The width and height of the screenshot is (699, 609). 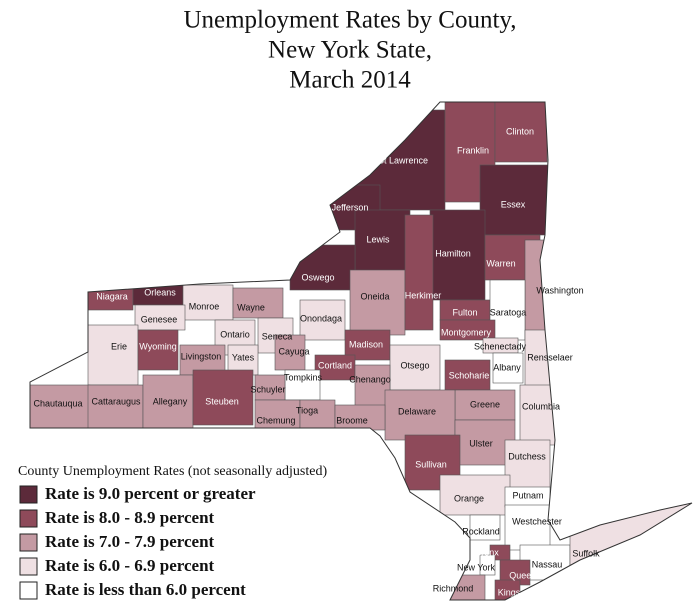 What do you see at coordinates (350, 80) in the screenshot?
I see `title-line: March 2014` at bounding box center [350, 80].